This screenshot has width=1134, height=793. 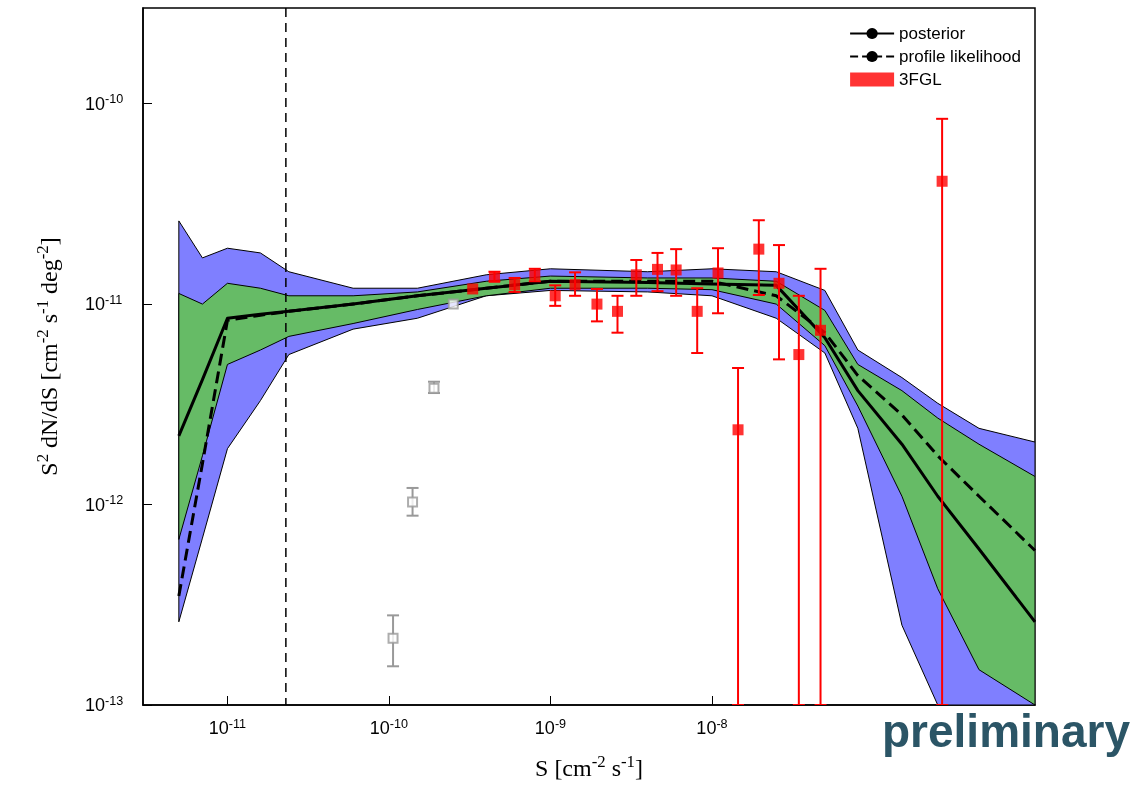 What do you see at coordinates (920, 79) in the screenshot?
I see `legend-label: 3FGL` at bounding box center [920, 79].